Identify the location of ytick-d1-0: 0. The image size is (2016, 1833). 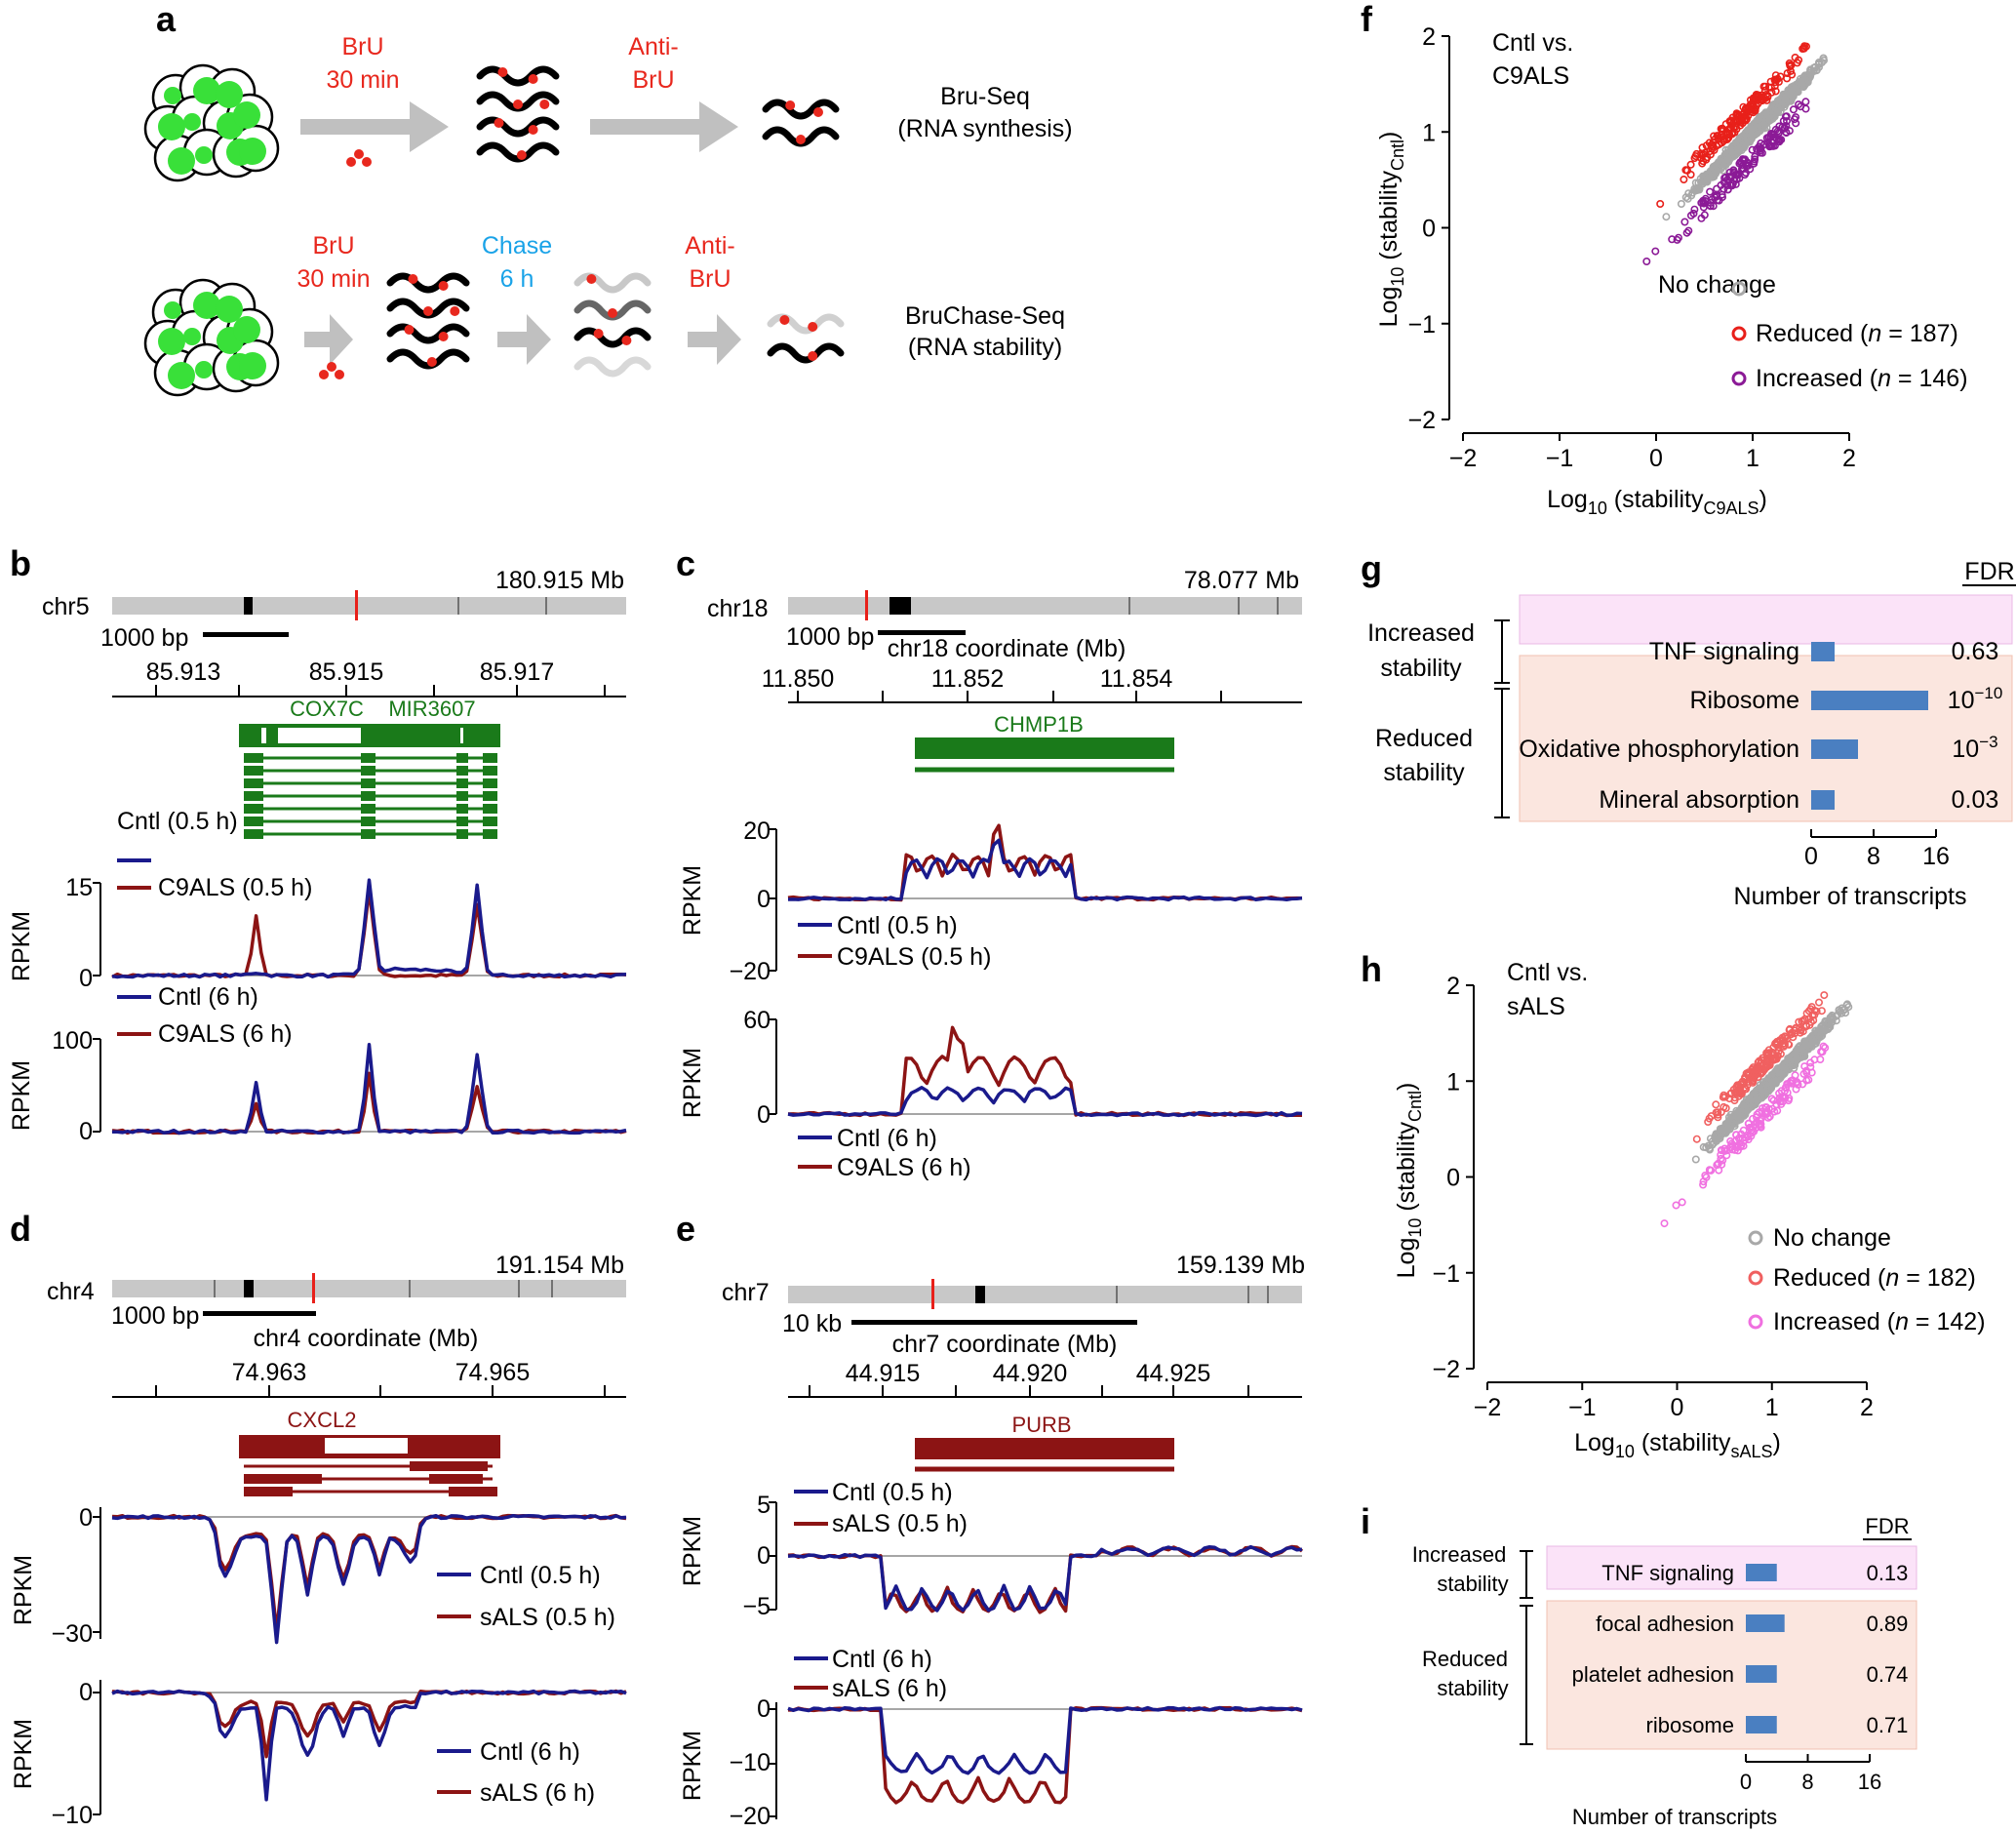
(86, 1518).